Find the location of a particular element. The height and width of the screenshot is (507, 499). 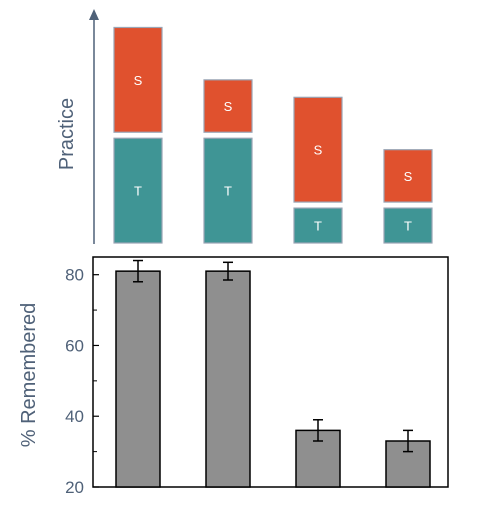

remembered-axis-label: % Remembered is located at coordinates (29, 375).